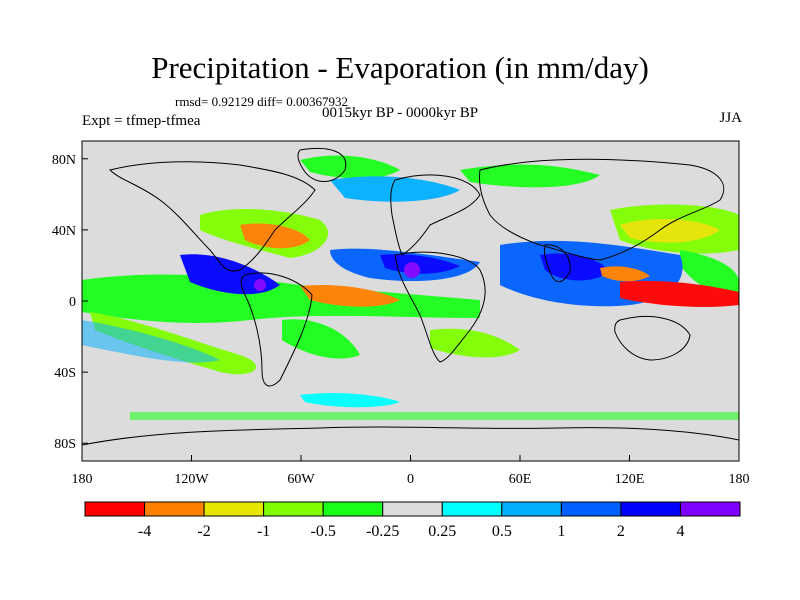  What do you see at coordinates (730, 118) in the screenshot?
I see `season-label: JJA` at bounding box center [730, 118].